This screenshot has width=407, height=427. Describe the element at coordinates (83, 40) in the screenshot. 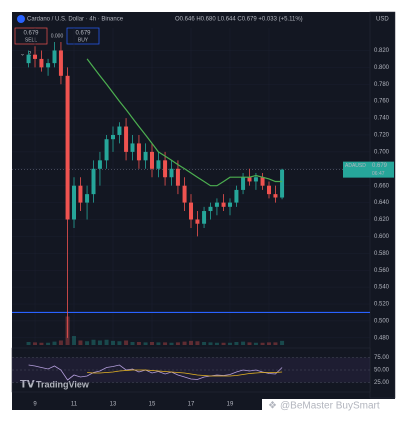

I see `buy-label: BUY` at that location.